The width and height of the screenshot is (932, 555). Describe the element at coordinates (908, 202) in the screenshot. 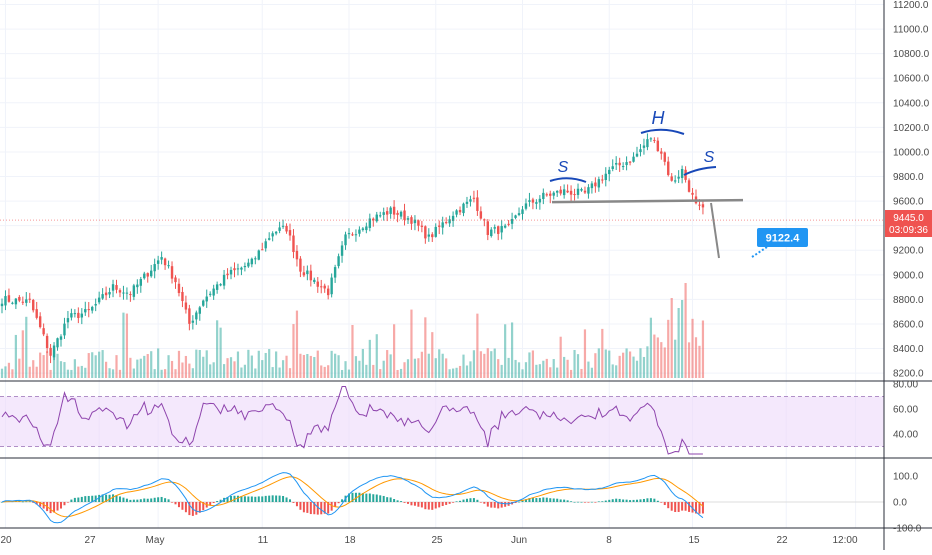

I see `price-tick-label: 9600.0` at that location.